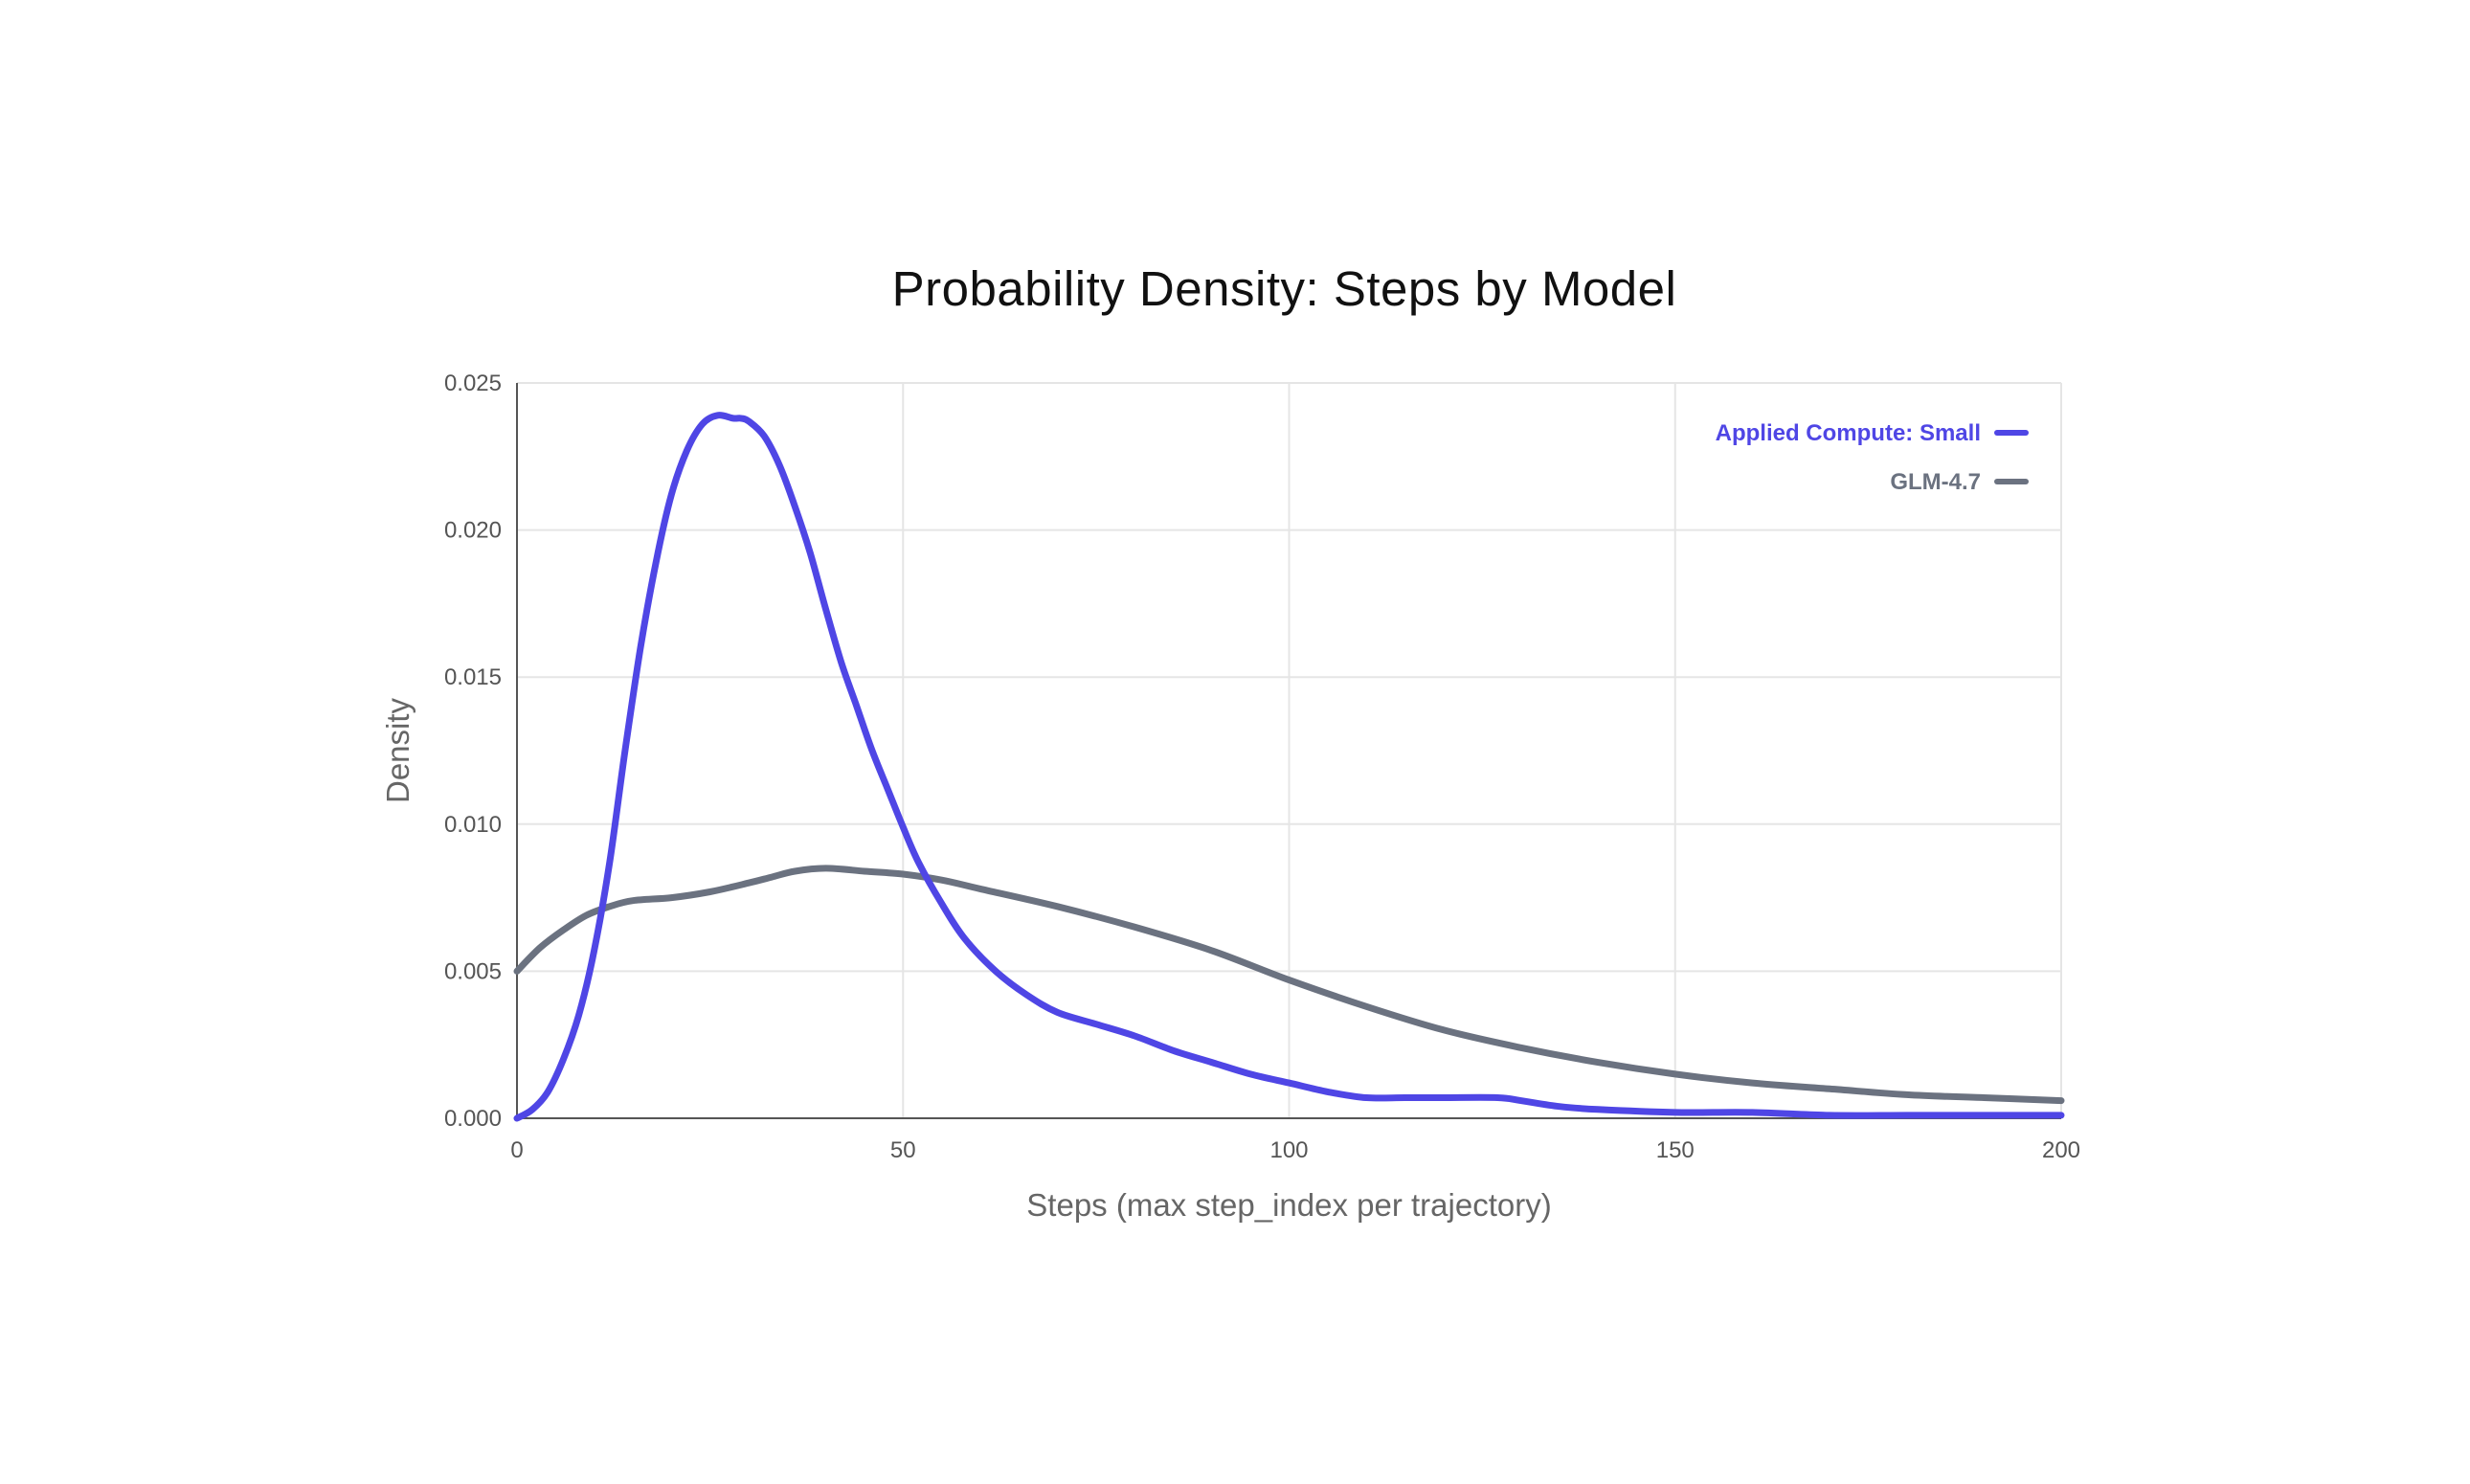 The width and height of the screenshot is (2470, 1484). What do you see at coordinates (473, 1119) in the screenshot?
I see `y-tick-label: 0.000` at bounding box center [473, 1119].